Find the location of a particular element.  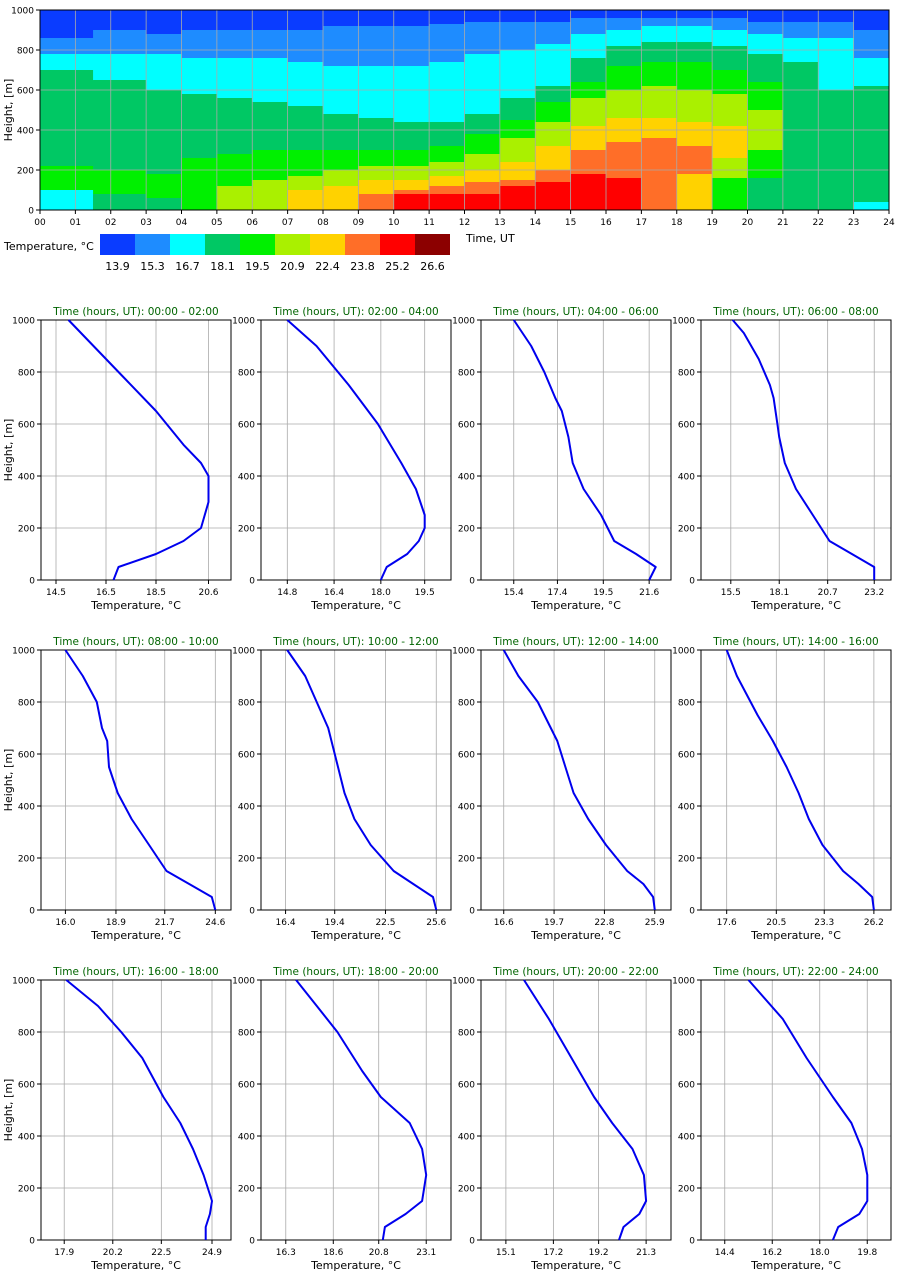

heatmap-x-tick-label: 21 is located at coordinates (782, 223).